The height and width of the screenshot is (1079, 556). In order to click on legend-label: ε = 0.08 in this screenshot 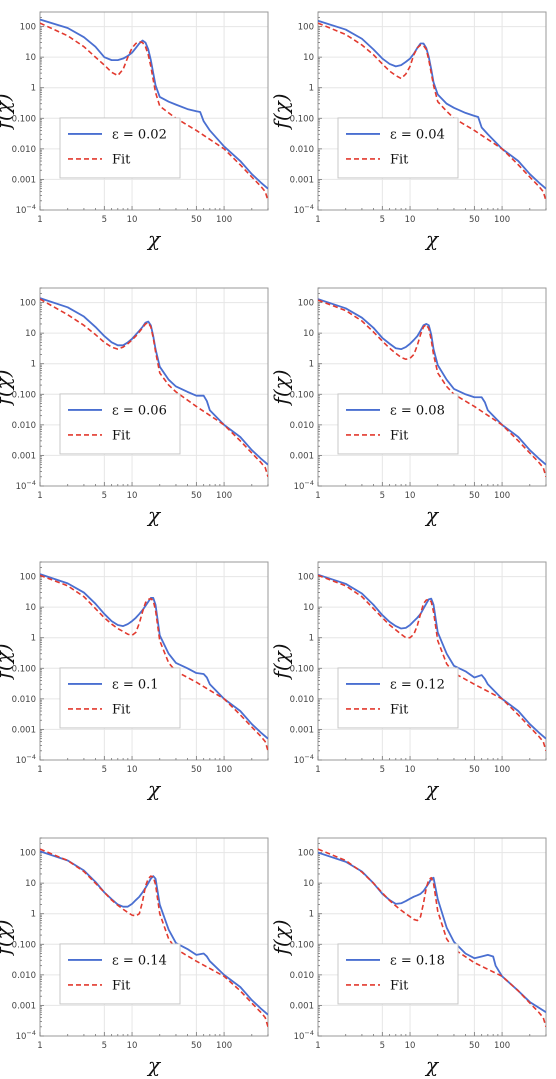, I will do `click(417, 410)`.